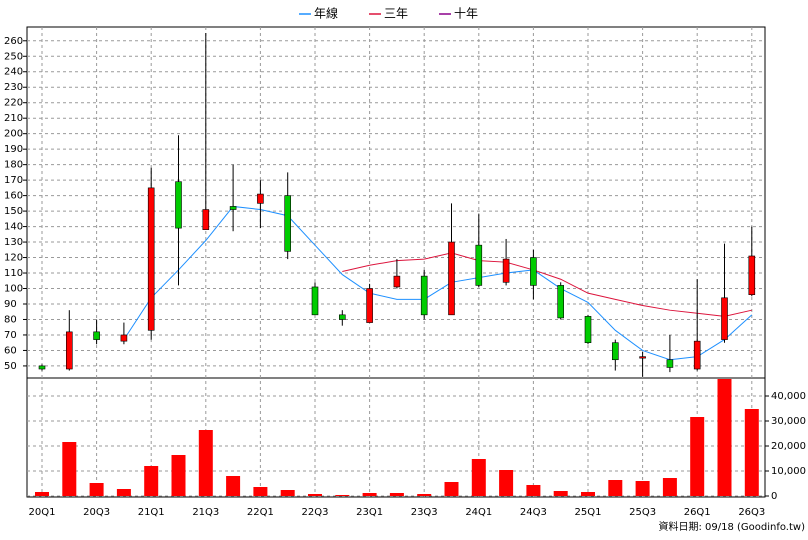 The height and width of the screenshot is (540, 808). What do you see at coordinates (13, 211) in the screenshot?
I see `y-tick-label: 150` at bounding box center [13, 211].